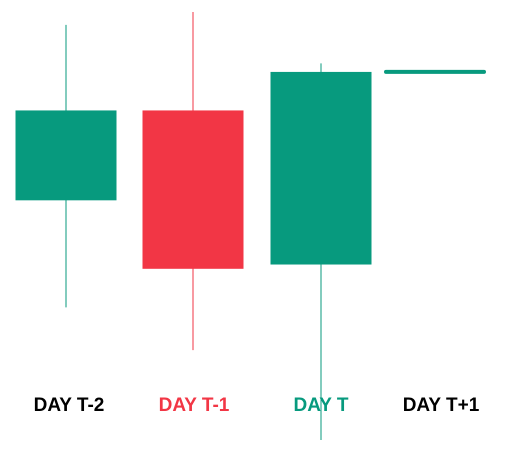 The width and height of the screenshot is (515, 455). I want to click on x-tick-label-day-t: DAY T, so click(321, 405).